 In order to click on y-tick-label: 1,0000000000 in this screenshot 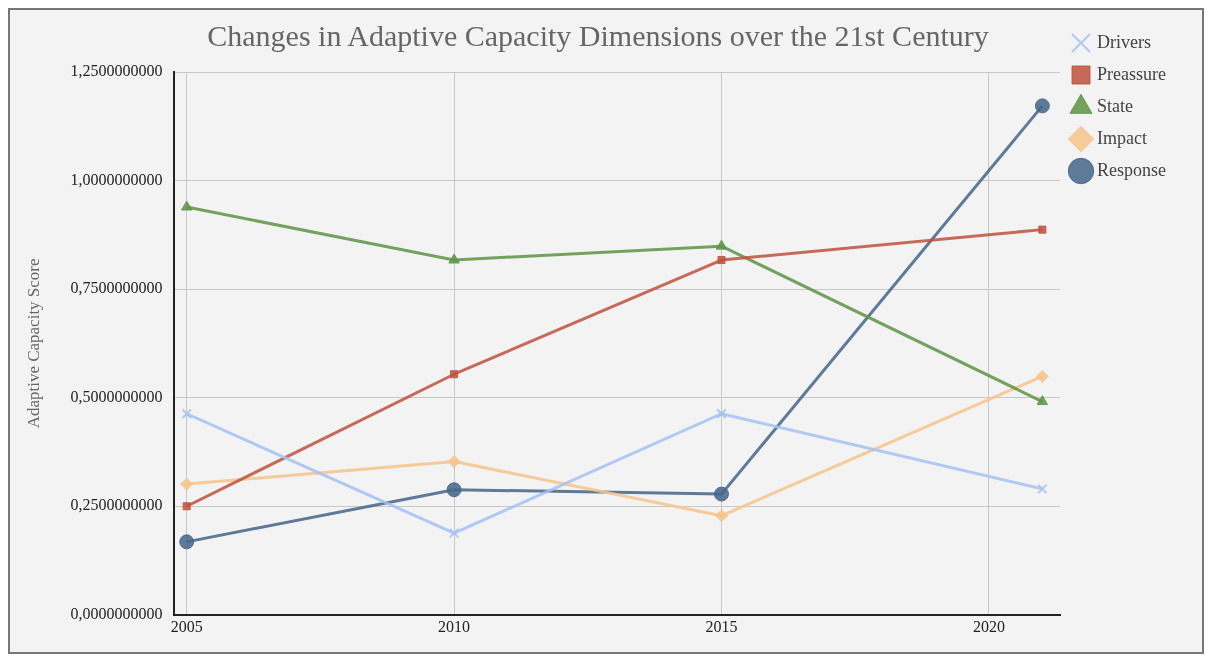, I will do `click(116, 179)`.